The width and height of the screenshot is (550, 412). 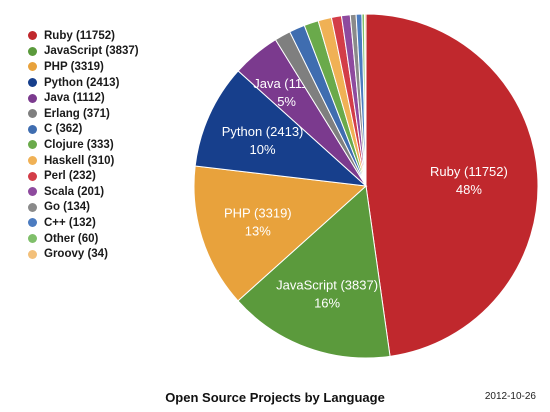 I want to click on legend-item: Scala (201), so click(x=83, y=192).